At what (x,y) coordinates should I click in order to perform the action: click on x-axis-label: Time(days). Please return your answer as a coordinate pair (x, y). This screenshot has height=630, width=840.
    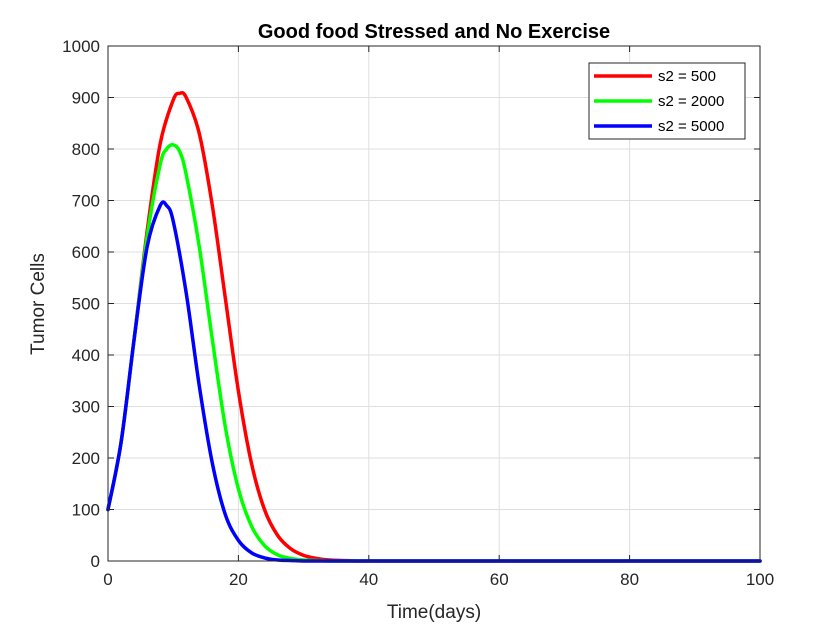
    Looking at the image, I should click on (434, 612).